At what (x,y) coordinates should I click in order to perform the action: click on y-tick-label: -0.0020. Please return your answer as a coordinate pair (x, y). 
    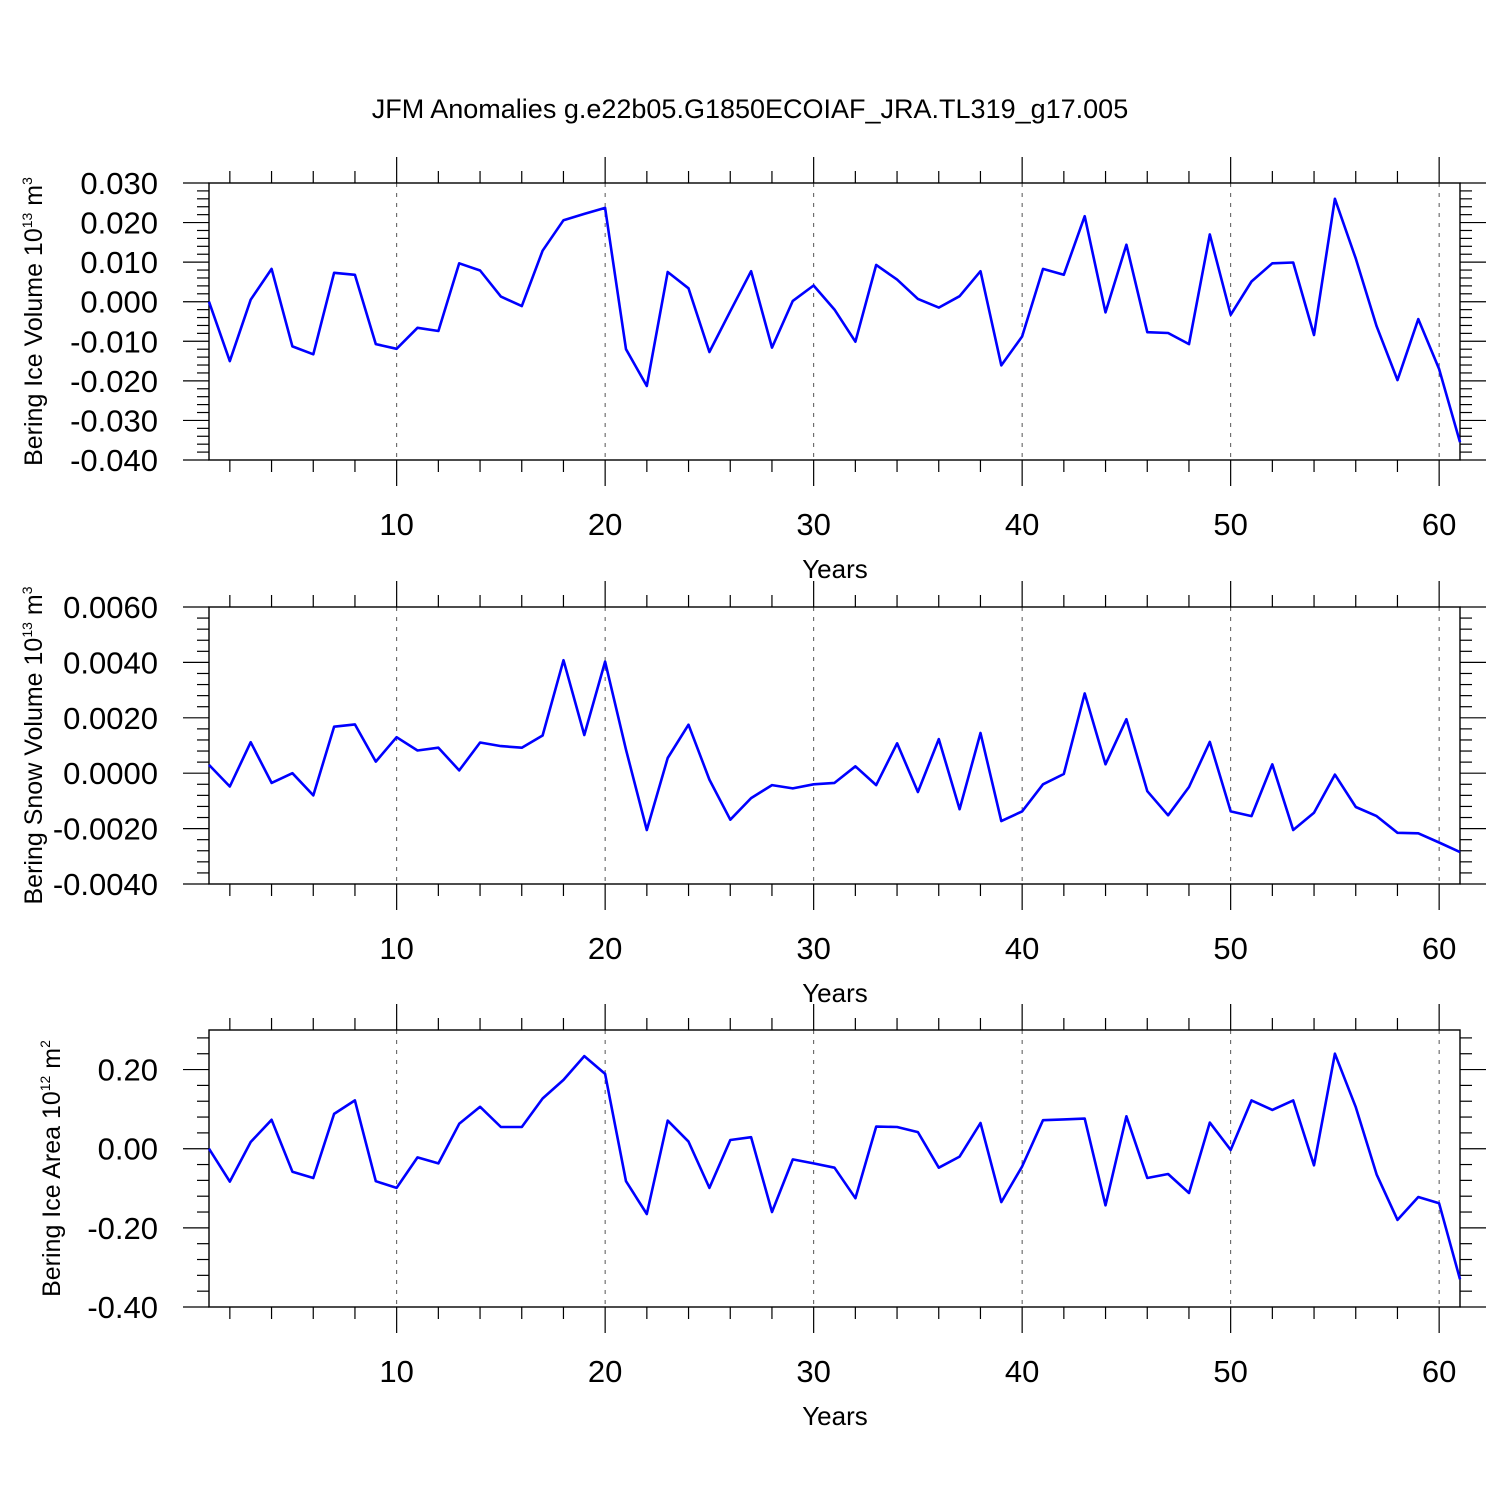
    Looking at the image, I should click on (105, 829).